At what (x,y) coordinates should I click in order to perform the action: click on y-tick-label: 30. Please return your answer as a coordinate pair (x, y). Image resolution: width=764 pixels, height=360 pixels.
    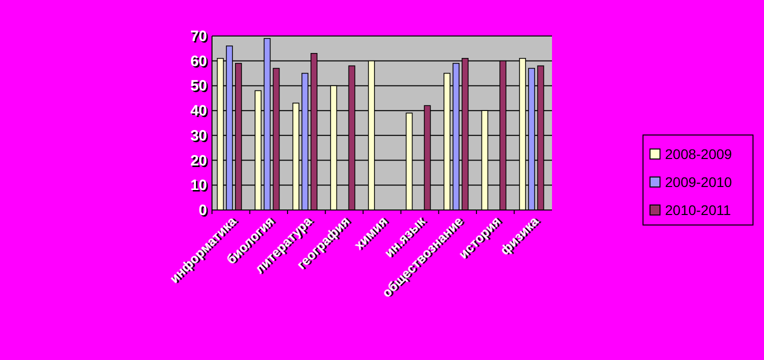
    Looking at the image, I should click on (198, 135).